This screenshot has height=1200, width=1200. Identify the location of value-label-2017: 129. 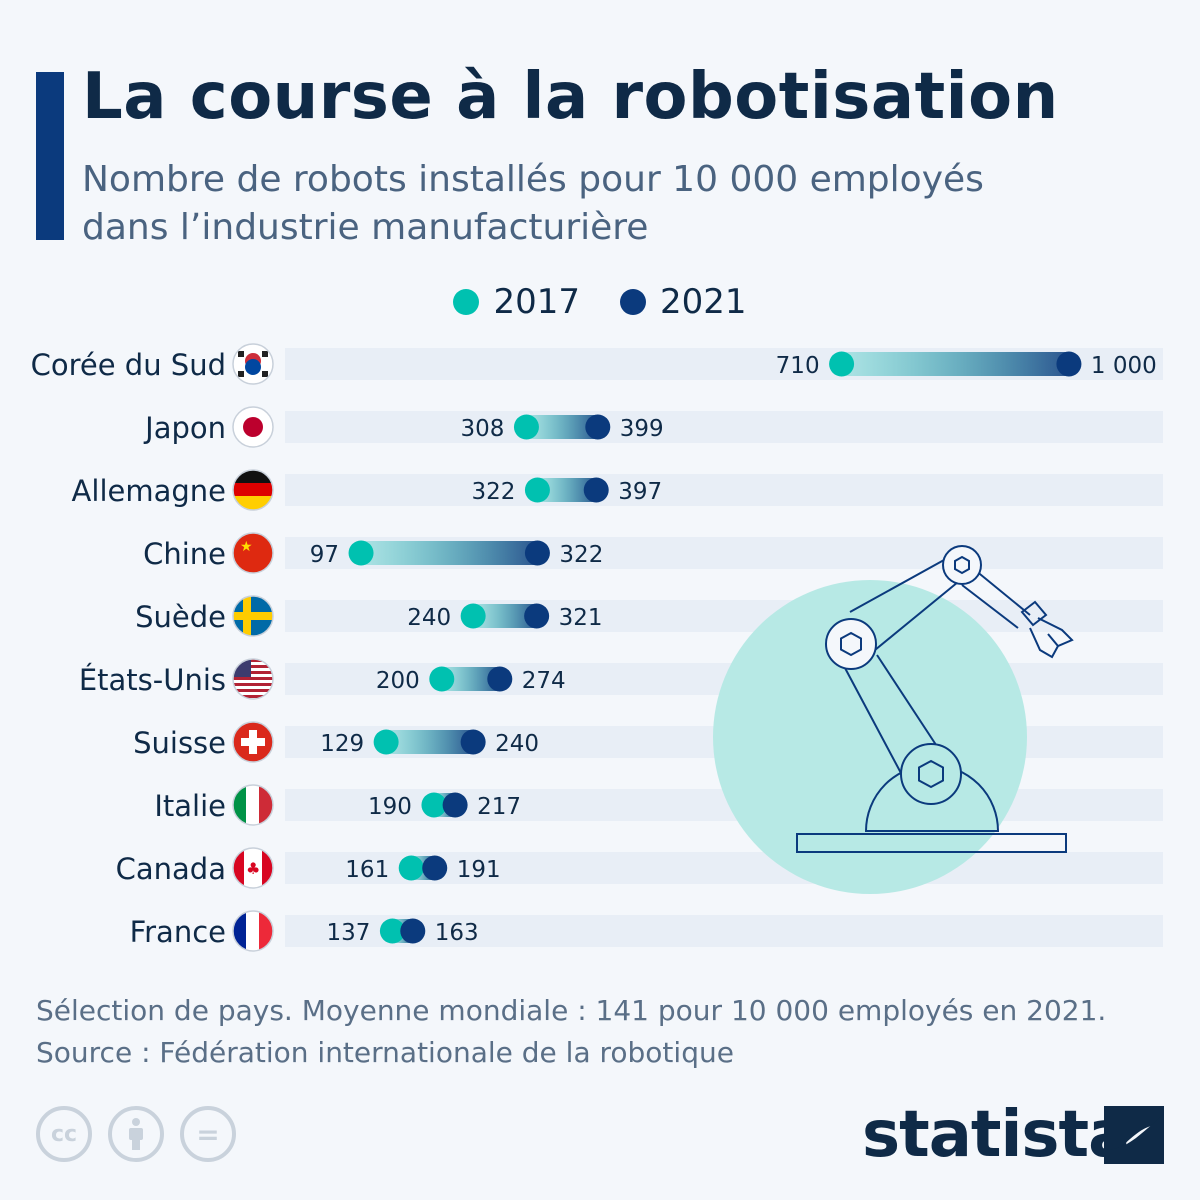
(342, 744).